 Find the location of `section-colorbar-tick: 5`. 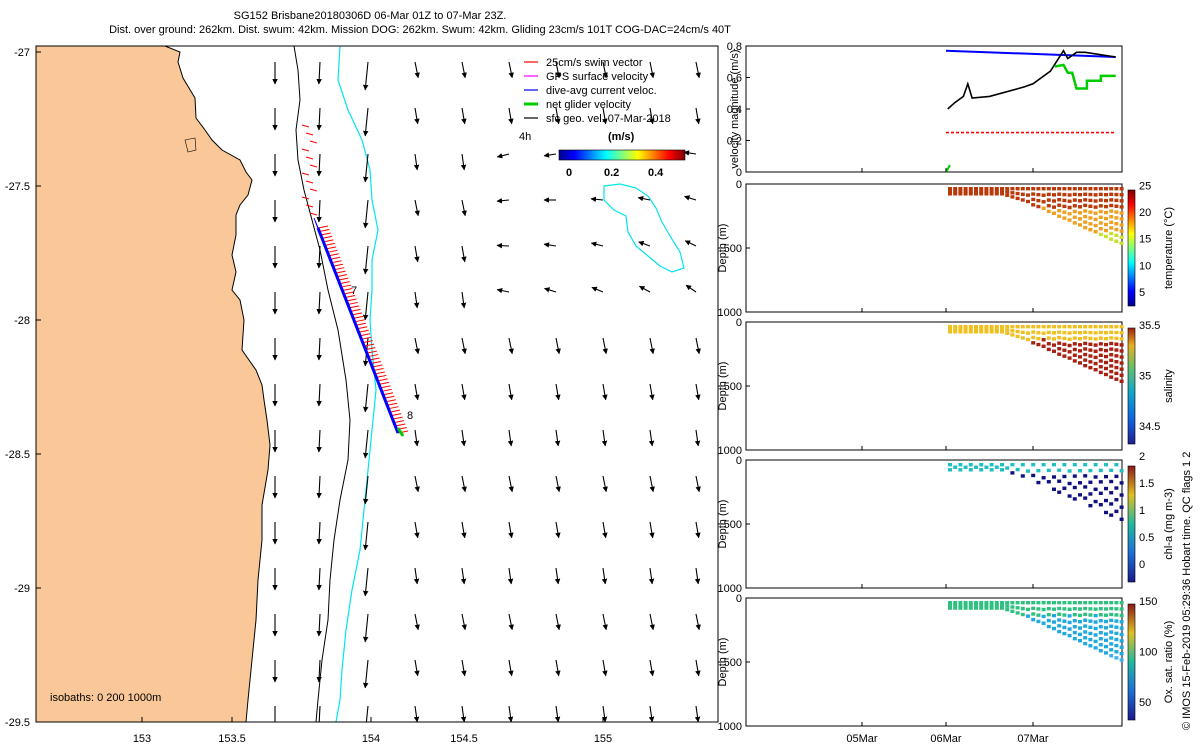

section-colorbar-tick: 5 is located at coordinates (1142, 293).